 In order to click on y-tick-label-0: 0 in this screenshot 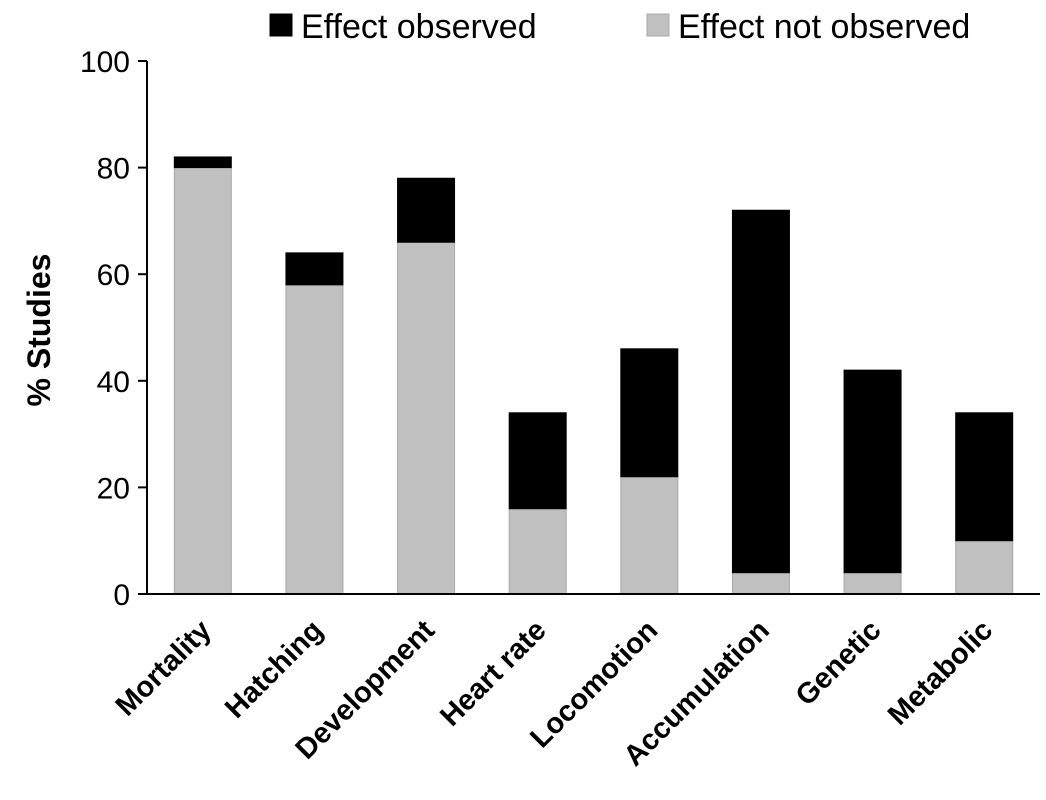, I will do `click(121, 595)`.